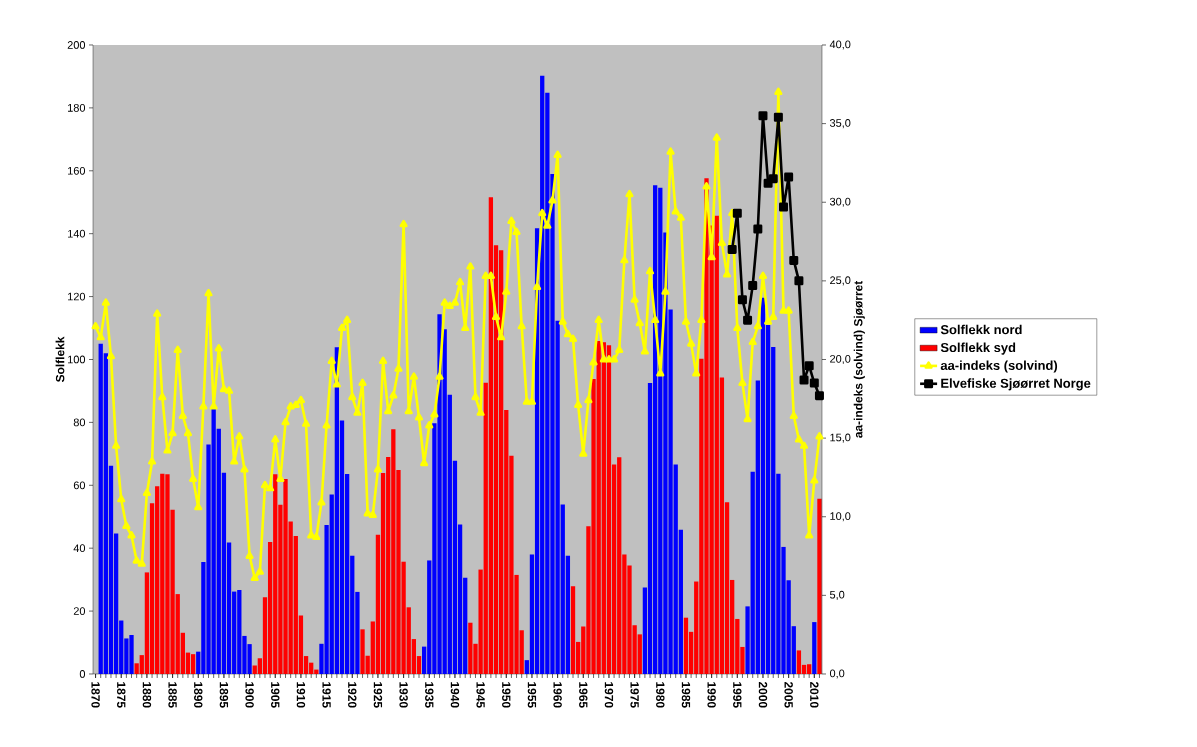  I want to click on x-tick-label: 1995, so click(737, 695).